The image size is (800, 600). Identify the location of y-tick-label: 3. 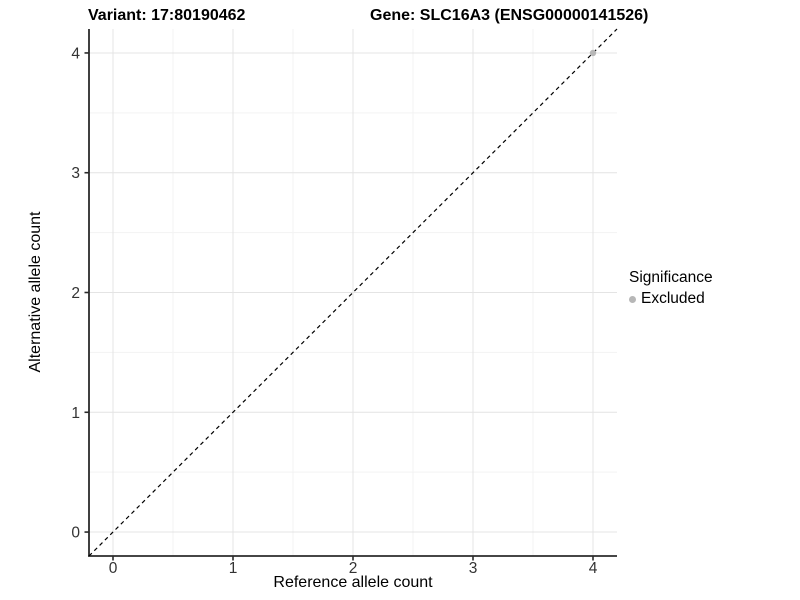
(75, 173).